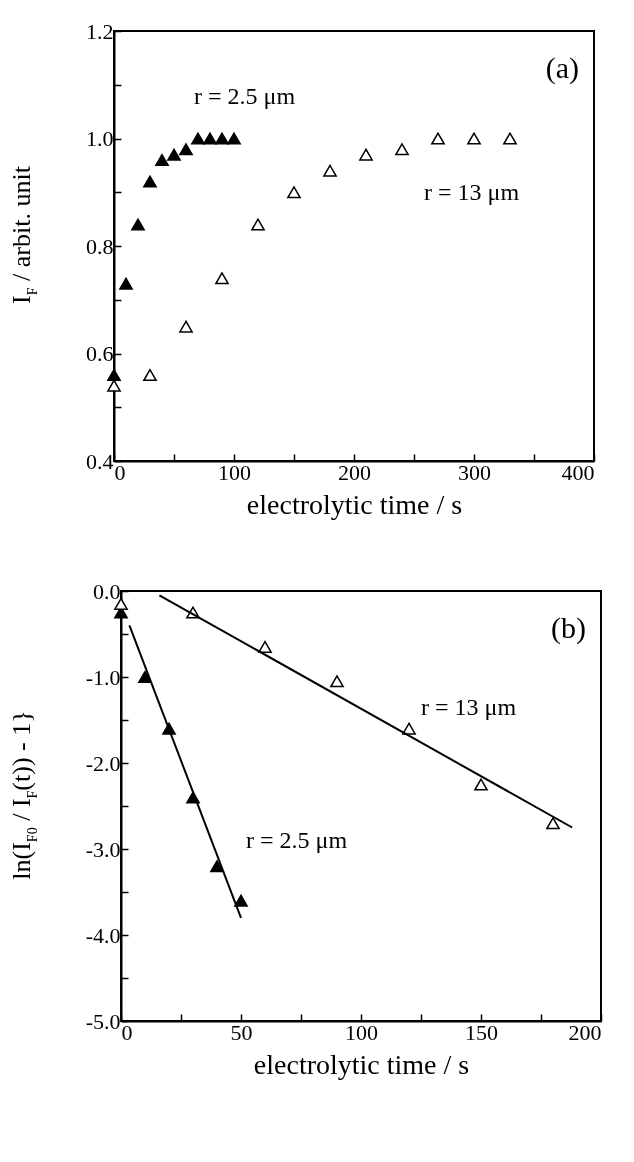  I want to click on x-tick-label: 400, so click(578, 472).